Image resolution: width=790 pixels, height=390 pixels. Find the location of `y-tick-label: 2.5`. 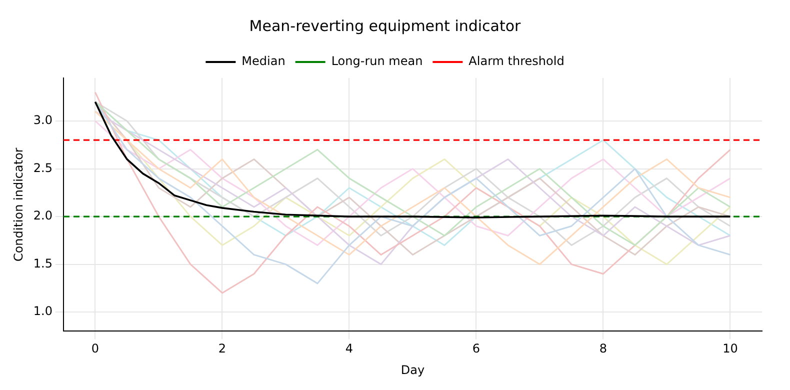

y-tick-label: 2.5 is located at coordinates (42, 167).